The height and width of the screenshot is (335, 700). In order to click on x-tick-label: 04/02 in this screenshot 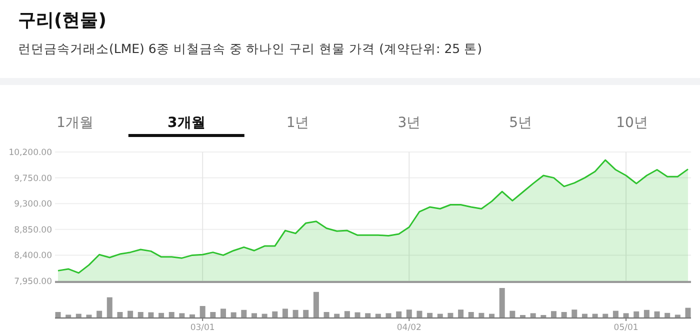, I will do `click(409, 328)`.